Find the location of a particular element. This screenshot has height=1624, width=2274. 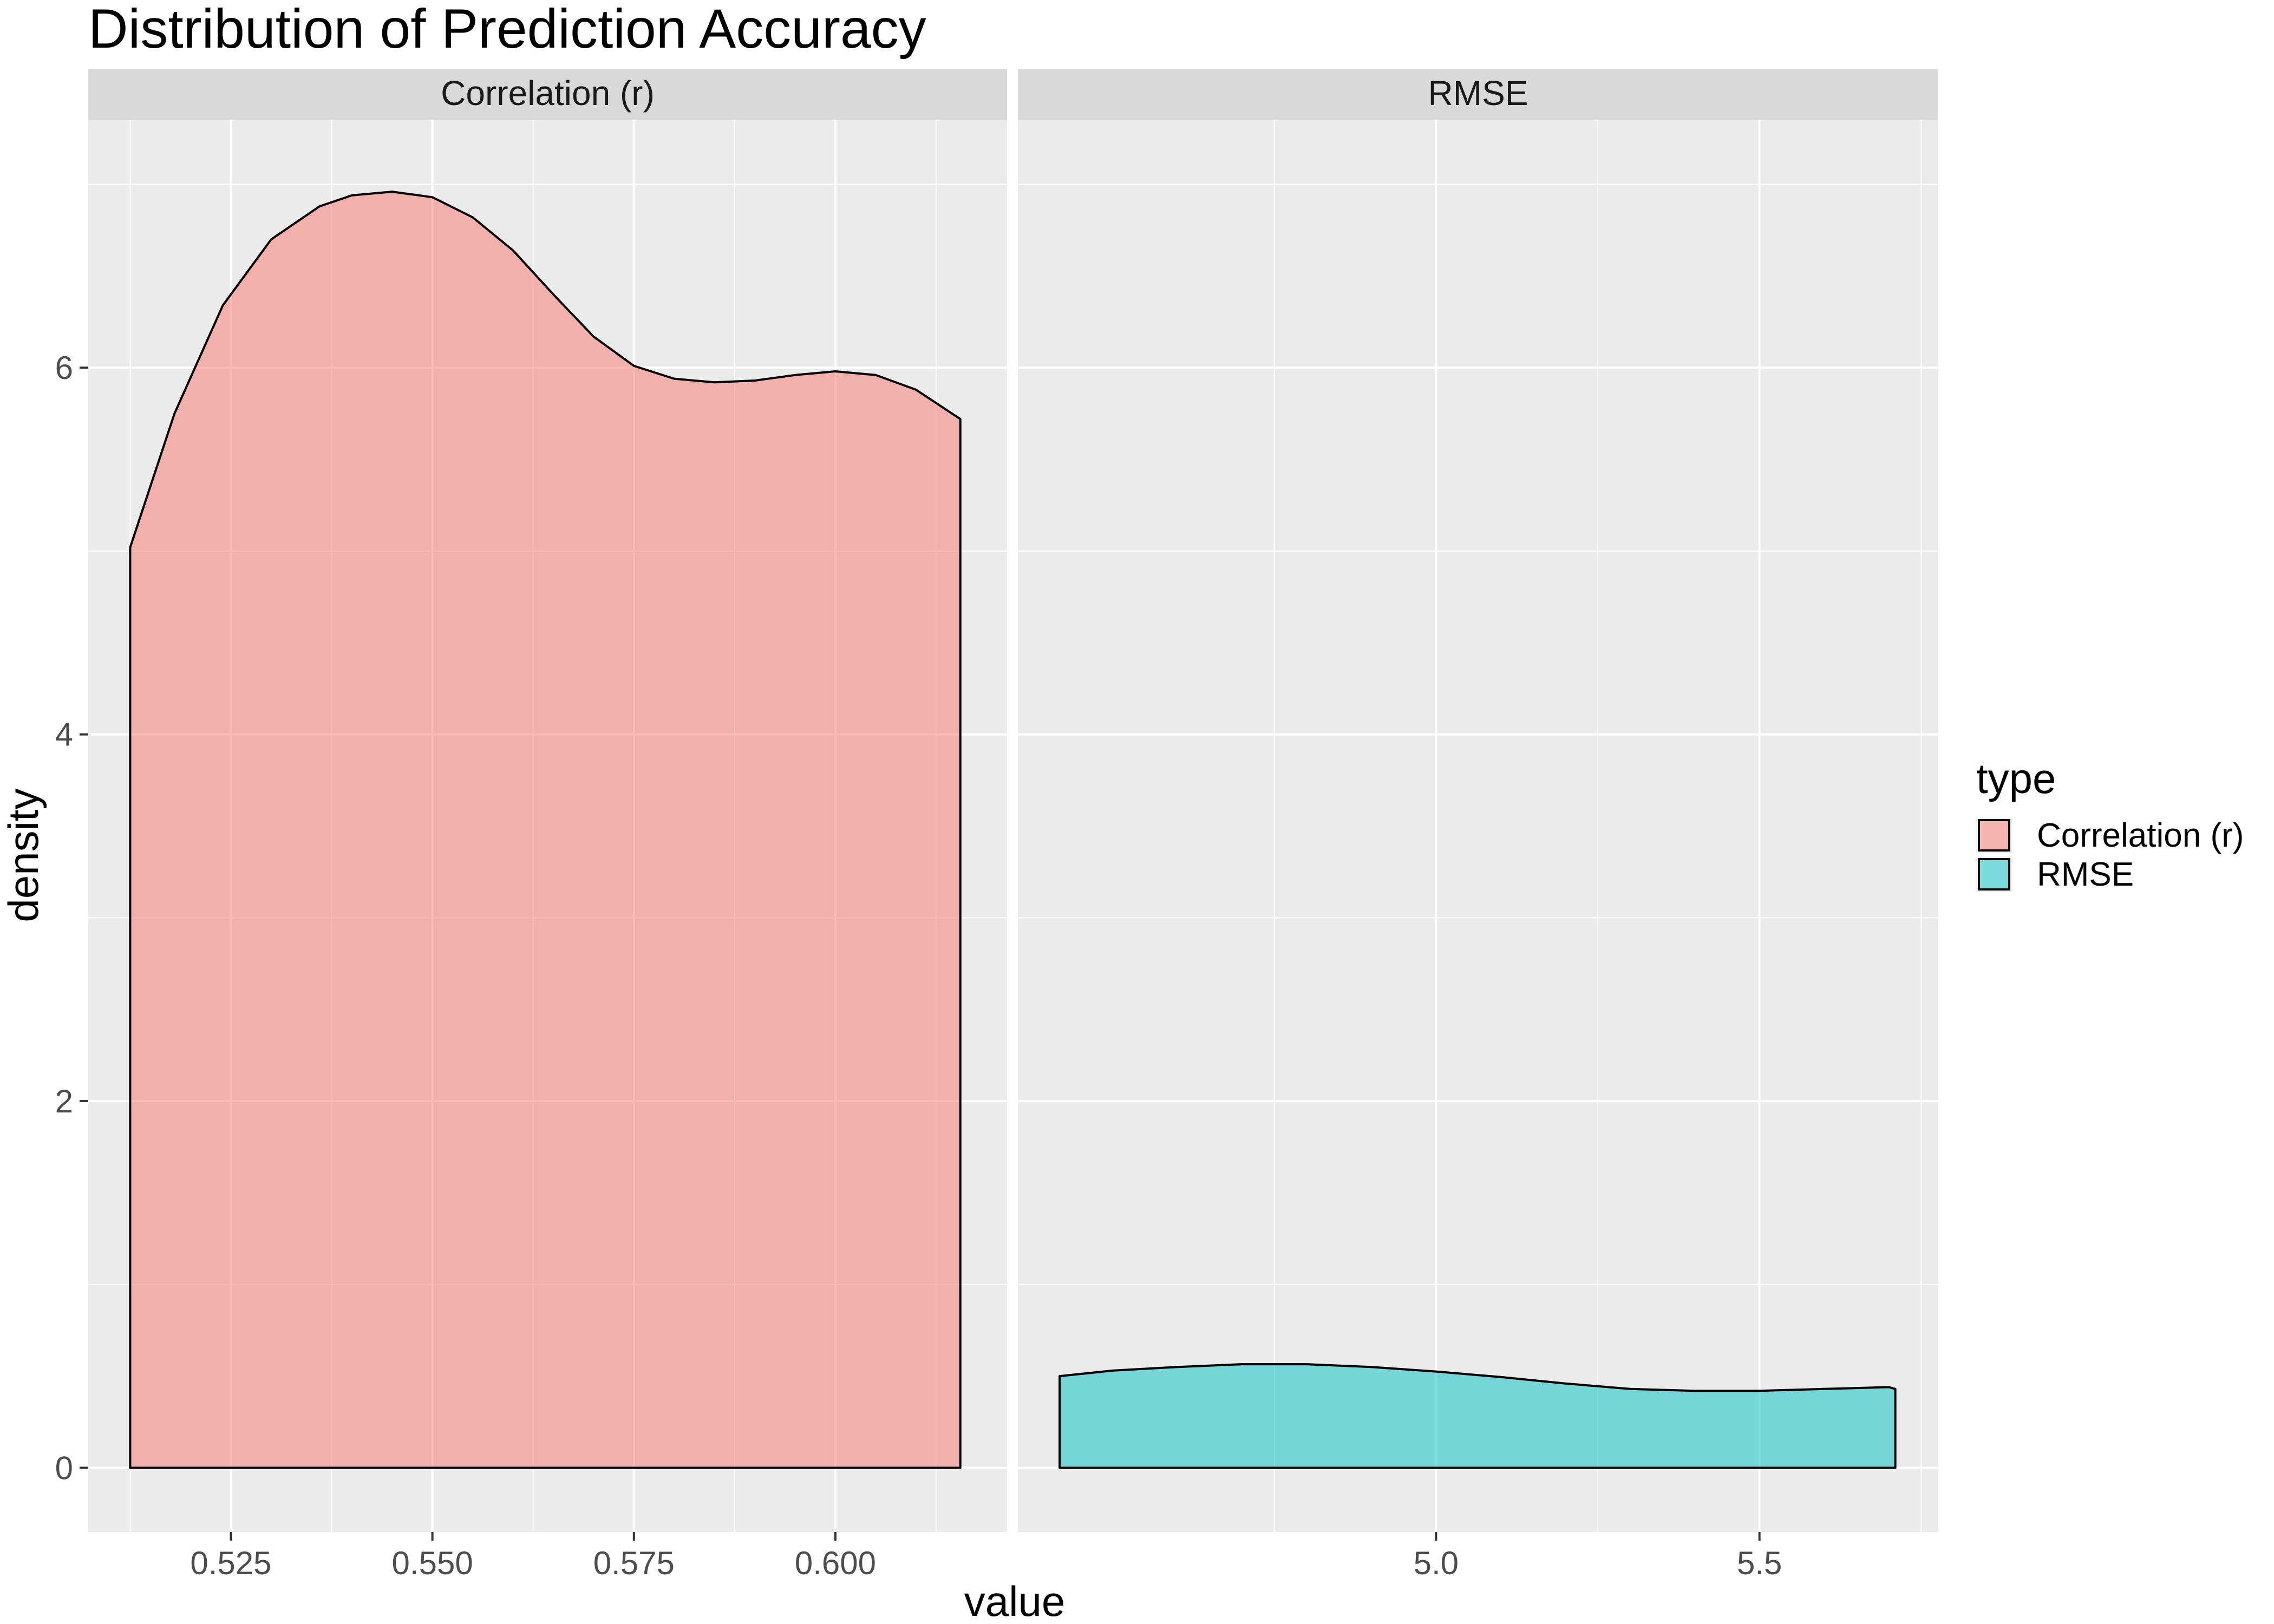

x-tick-label: 5.0 is located at coordinates (1437, 1563).